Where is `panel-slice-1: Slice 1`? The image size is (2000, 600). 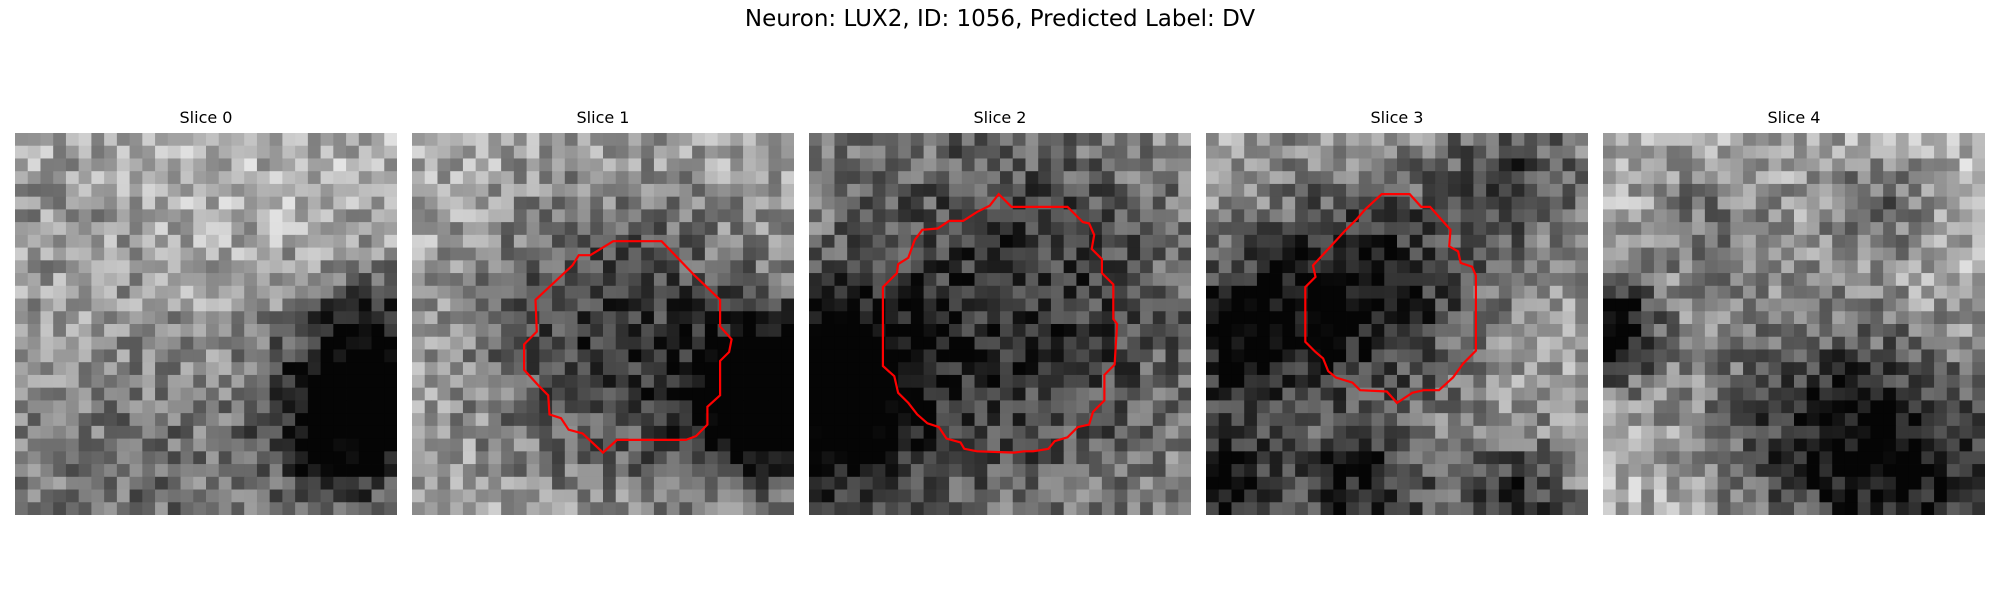 panel-slice-1: Slice 1 is located at coordinates (603, 311).